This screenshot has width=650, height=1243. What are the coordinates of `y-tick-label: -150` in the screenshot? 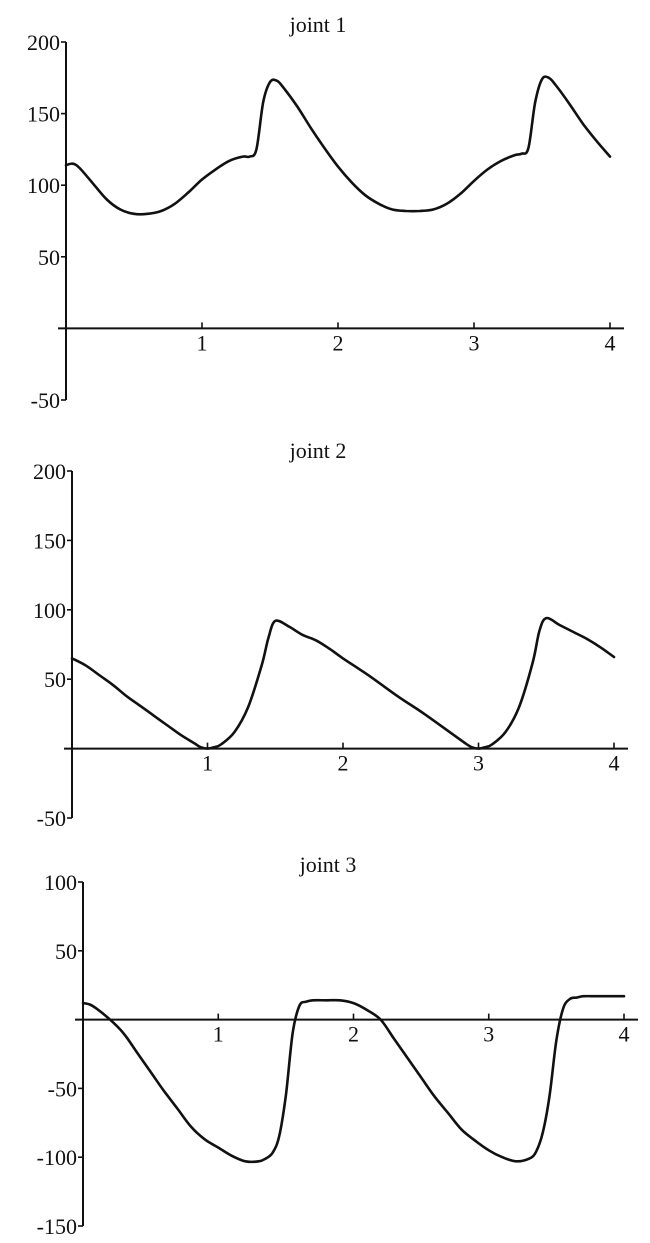 It's located at (57, 1226).